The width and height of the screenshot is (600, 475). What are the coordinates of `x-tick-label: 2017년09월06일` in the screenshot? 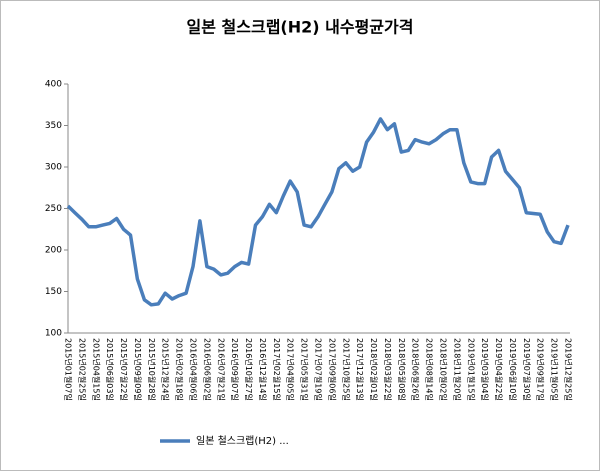 It's located at (332, 369).